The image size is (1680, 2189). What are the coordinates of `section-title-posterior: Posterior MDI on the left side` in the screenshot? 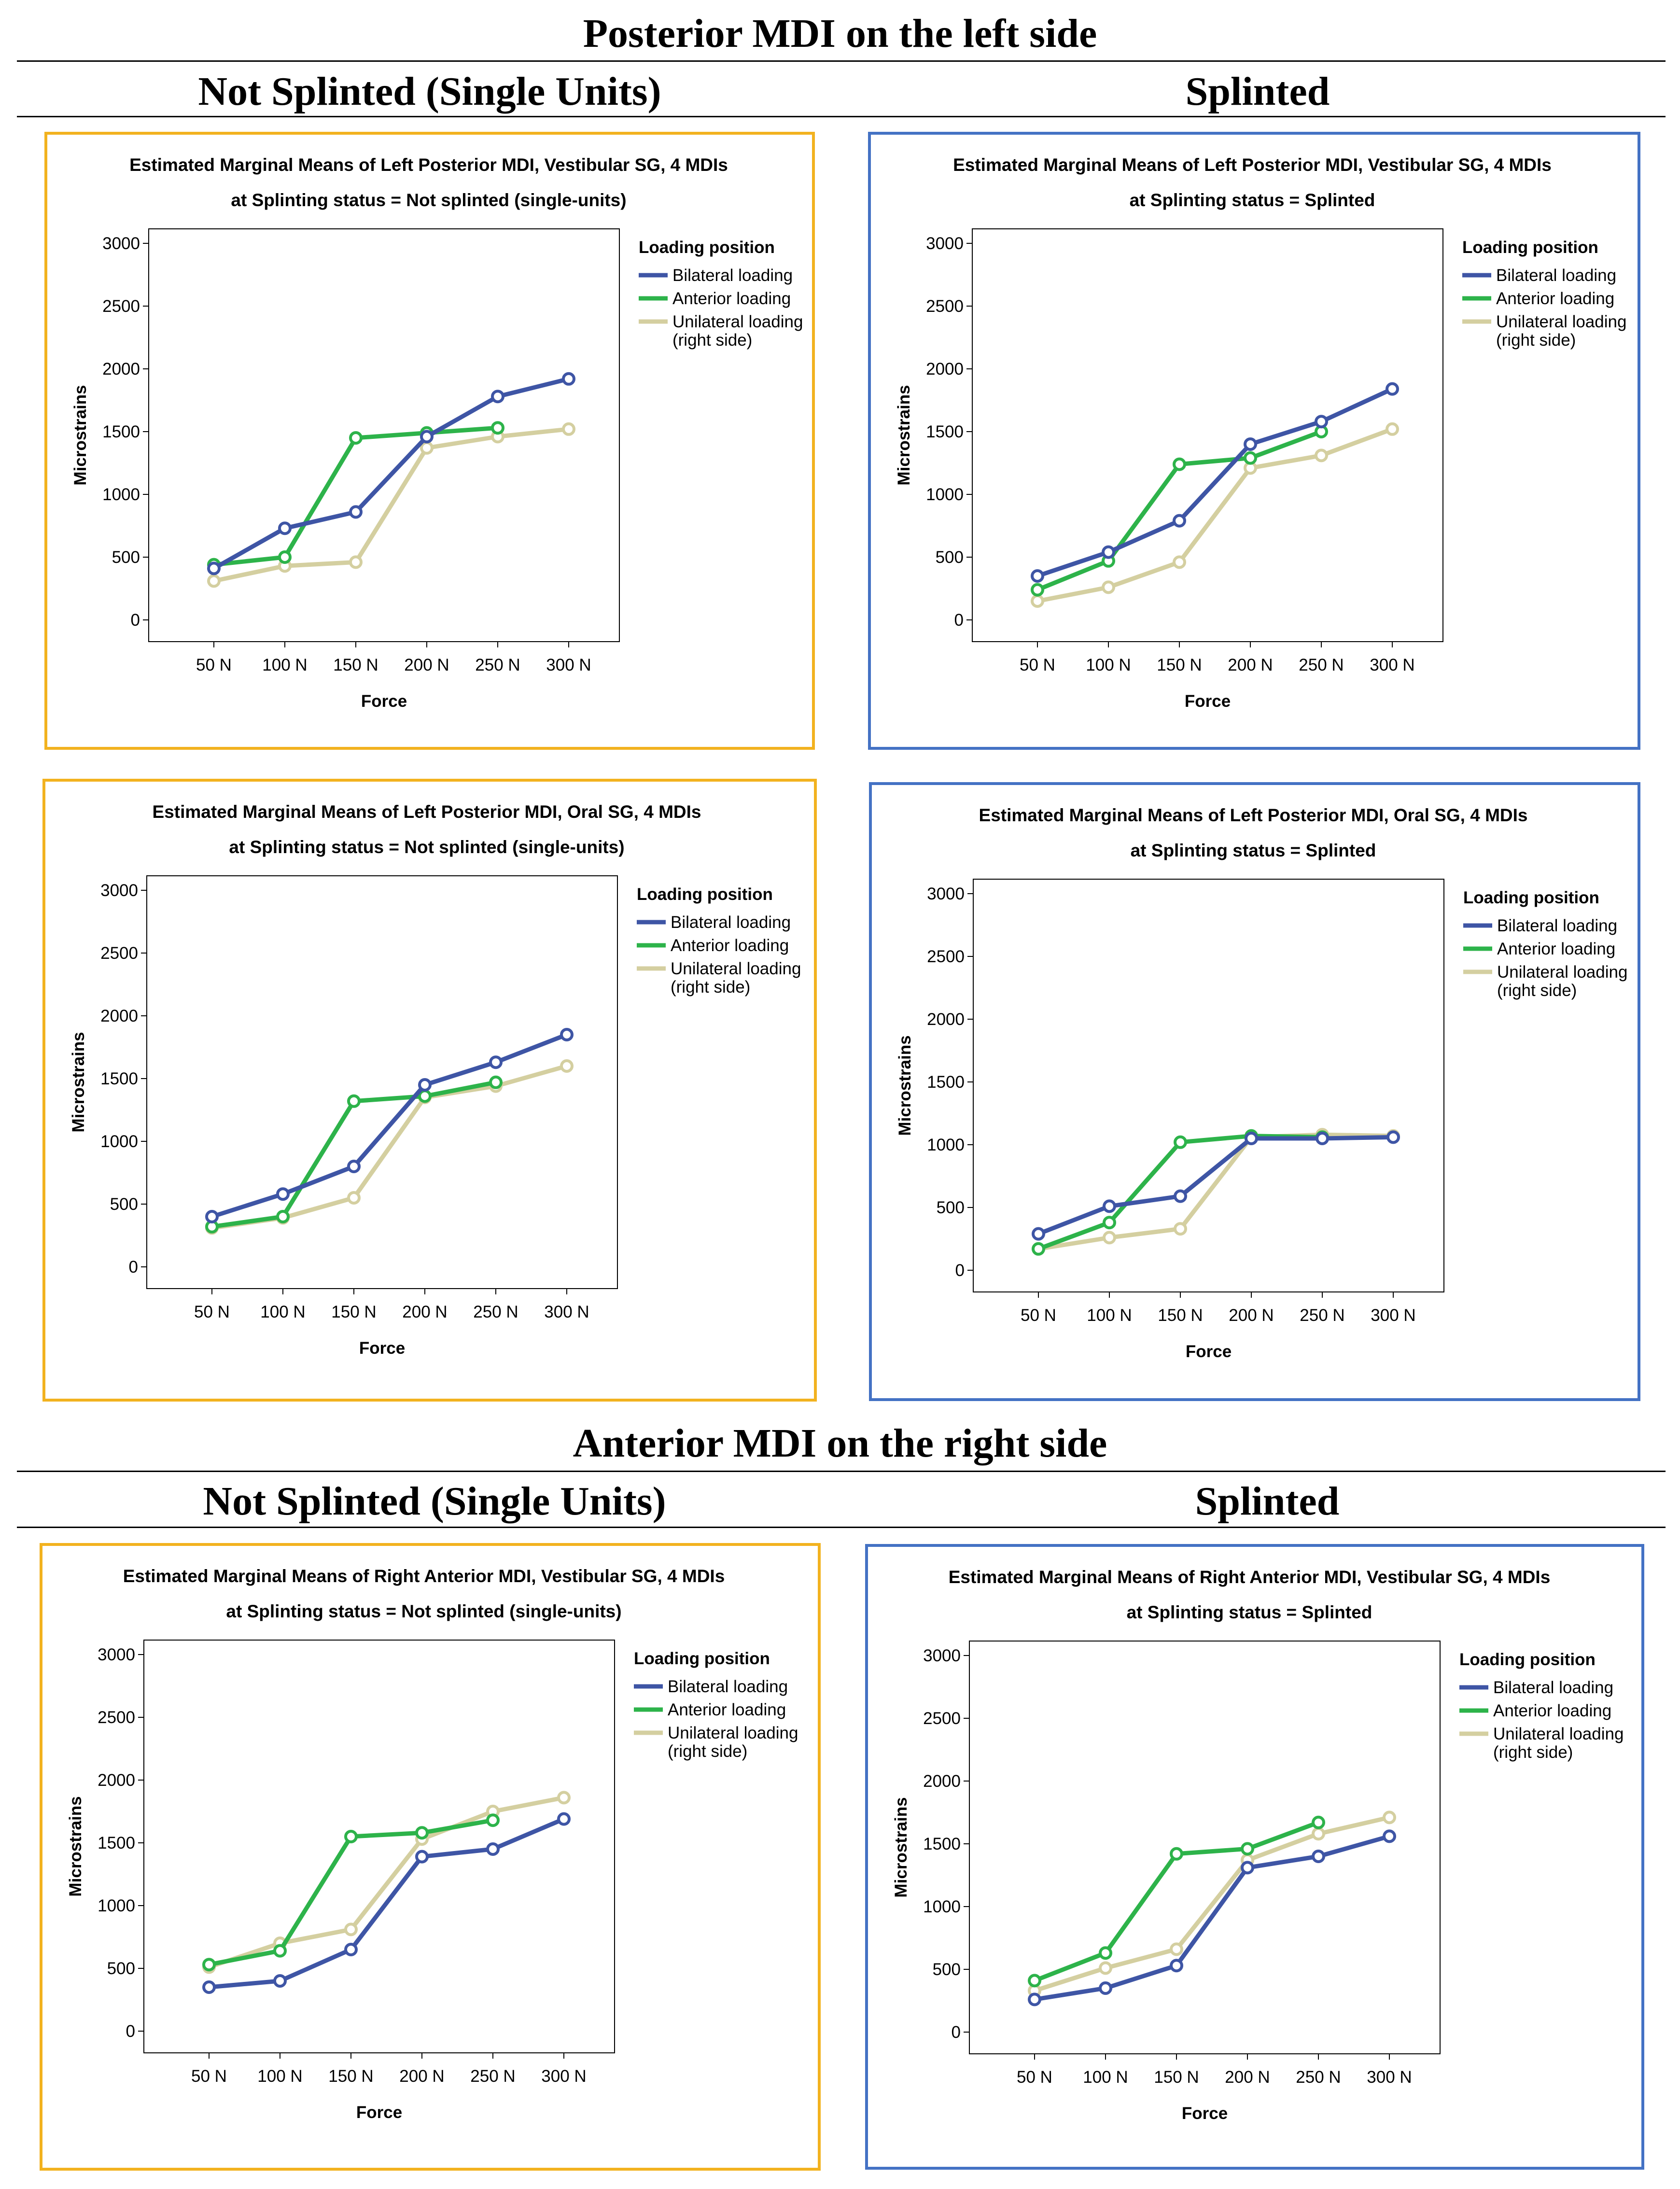 It's located at (840, 33).